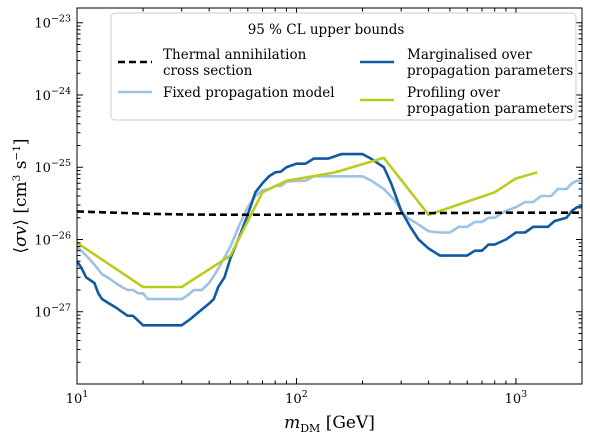  Describe the element at coordinates (21, 195) in the screenshot. I see `y-axis-label: ⟨σv⟩ [cm3 s−1]` at that location.